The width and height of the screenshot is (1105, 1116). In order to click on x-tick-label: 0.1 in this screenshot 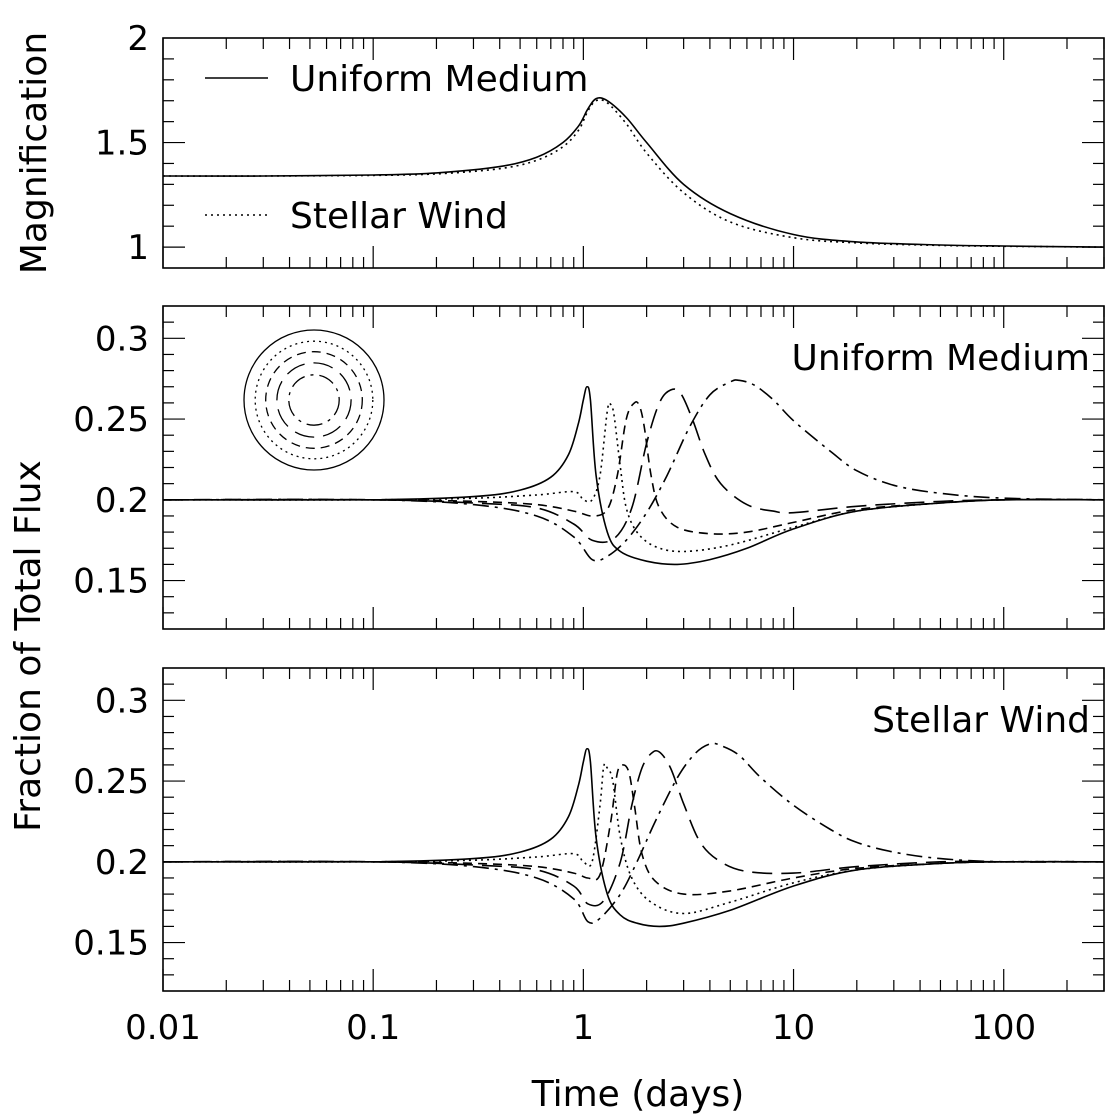, I will do `click(373, 1028)`.